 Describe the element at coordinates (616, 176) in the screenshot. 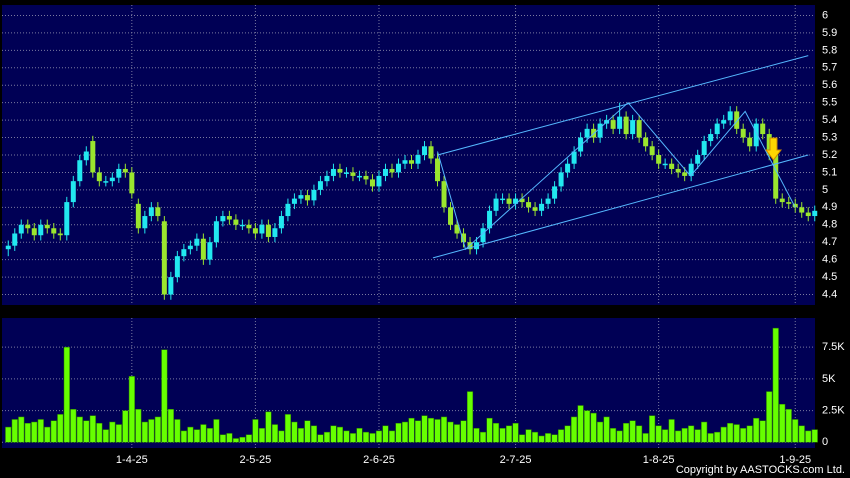

I see `trendline` at that location.